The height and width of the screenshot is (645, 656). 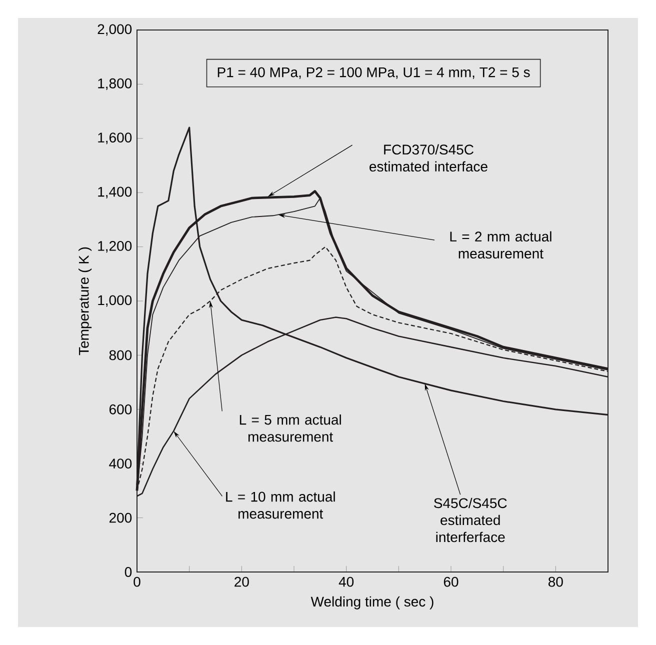 I want to click on y-axis-title: Temperature ( K ), so click(x=85, y=301).